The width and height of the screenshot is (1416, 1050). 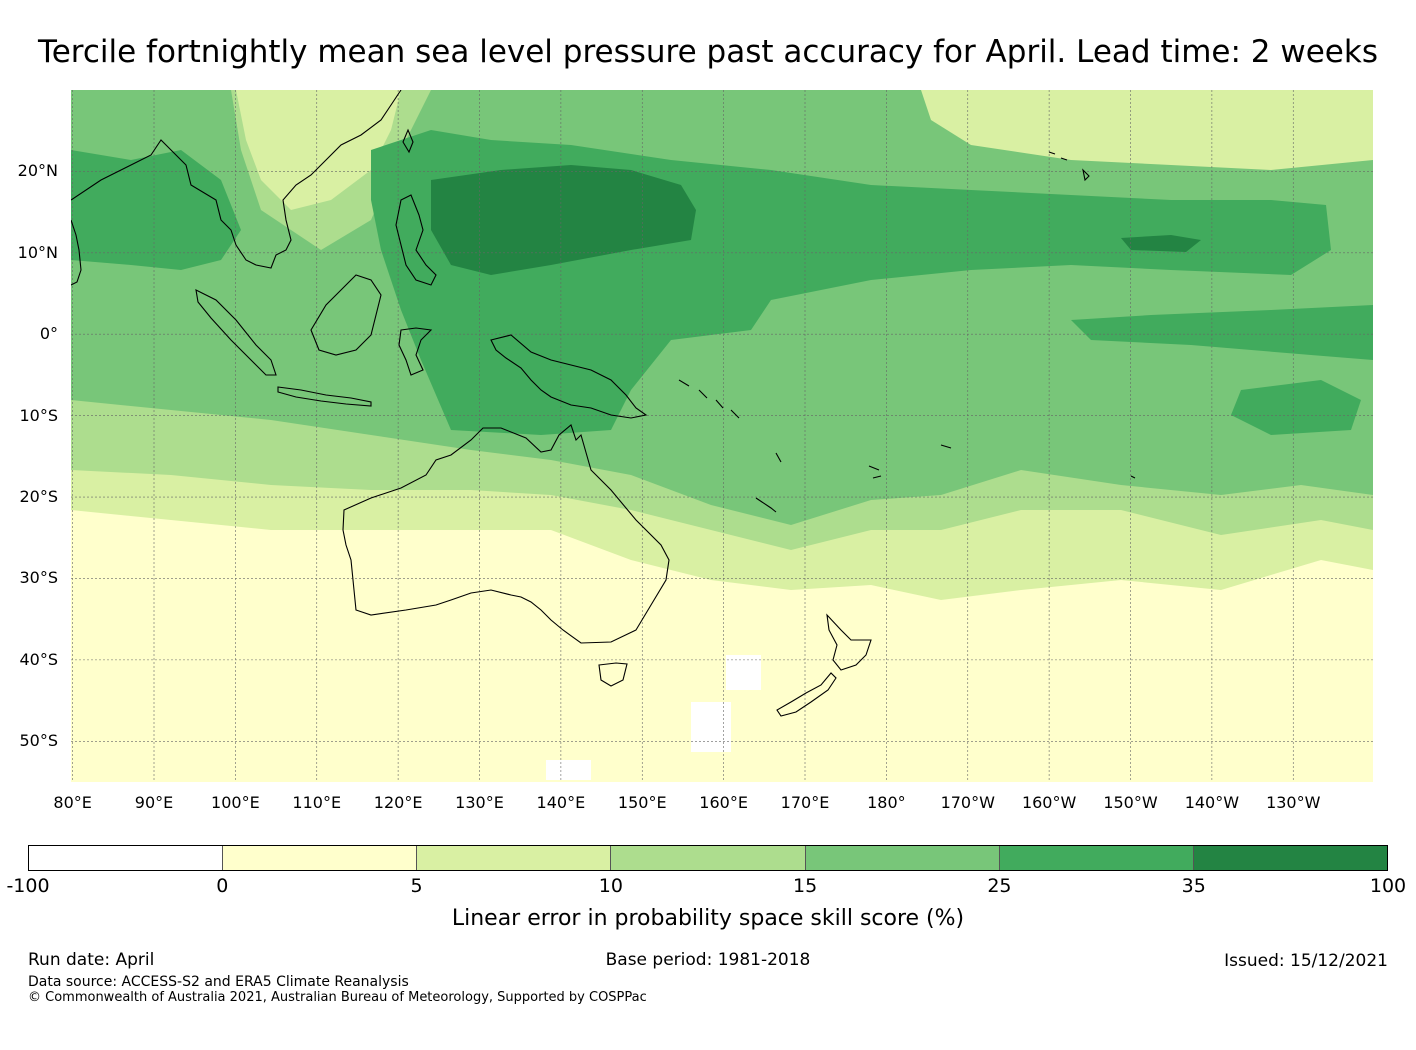 I want to click on colorbar-tick-label: 0, so click(x=222, y=886).